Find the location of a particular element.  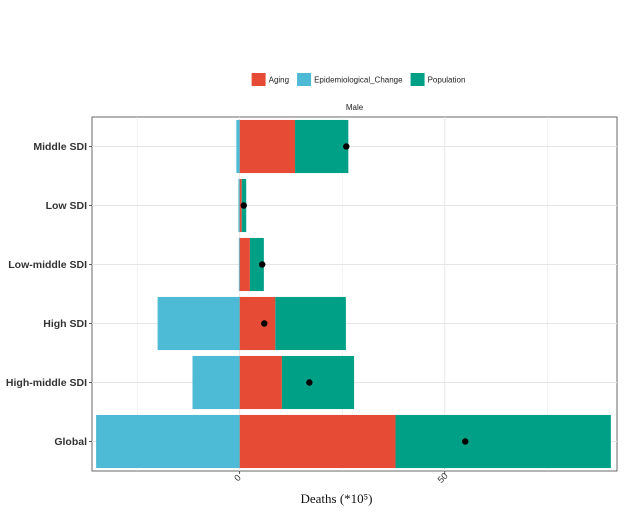

bar-aging-low-middle-sdi is located at coordinates (244, 264).